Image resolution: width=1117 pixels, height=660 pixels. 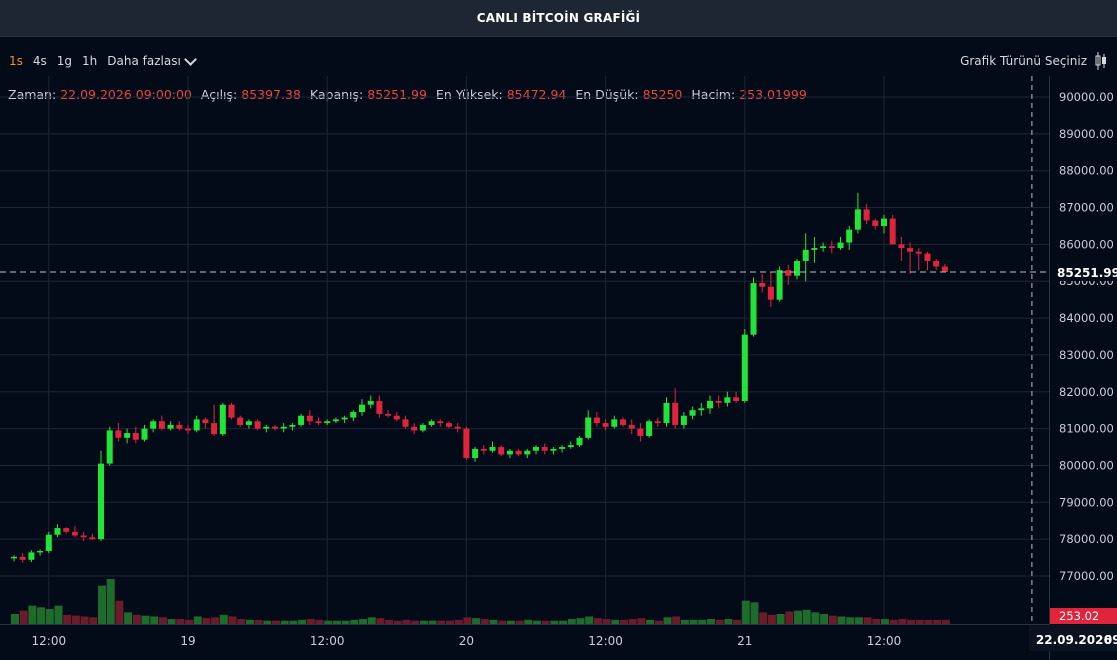 What do you see at coordinates (1086, 539) in the screenshot?
I see `y-tick-label: 78000.00` at bounding box center [1086, 539].